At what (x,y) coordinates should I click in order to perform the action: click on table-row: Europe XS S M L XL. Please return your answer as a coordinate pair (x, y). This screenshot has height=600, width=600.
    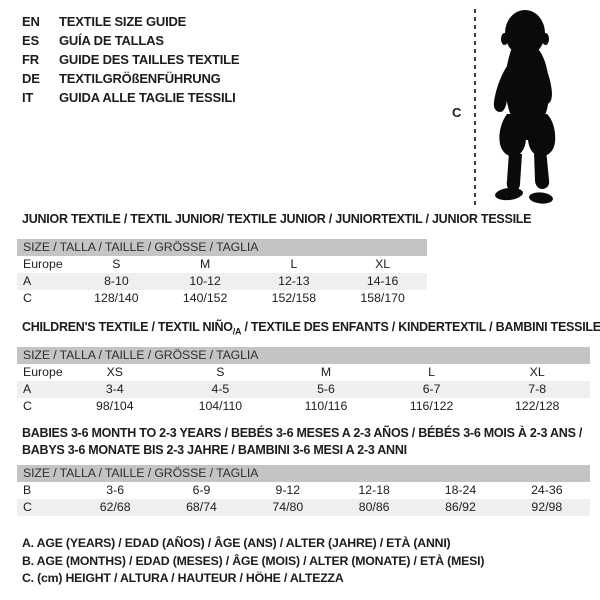
    Looking at the image, I should click on (303, 372).